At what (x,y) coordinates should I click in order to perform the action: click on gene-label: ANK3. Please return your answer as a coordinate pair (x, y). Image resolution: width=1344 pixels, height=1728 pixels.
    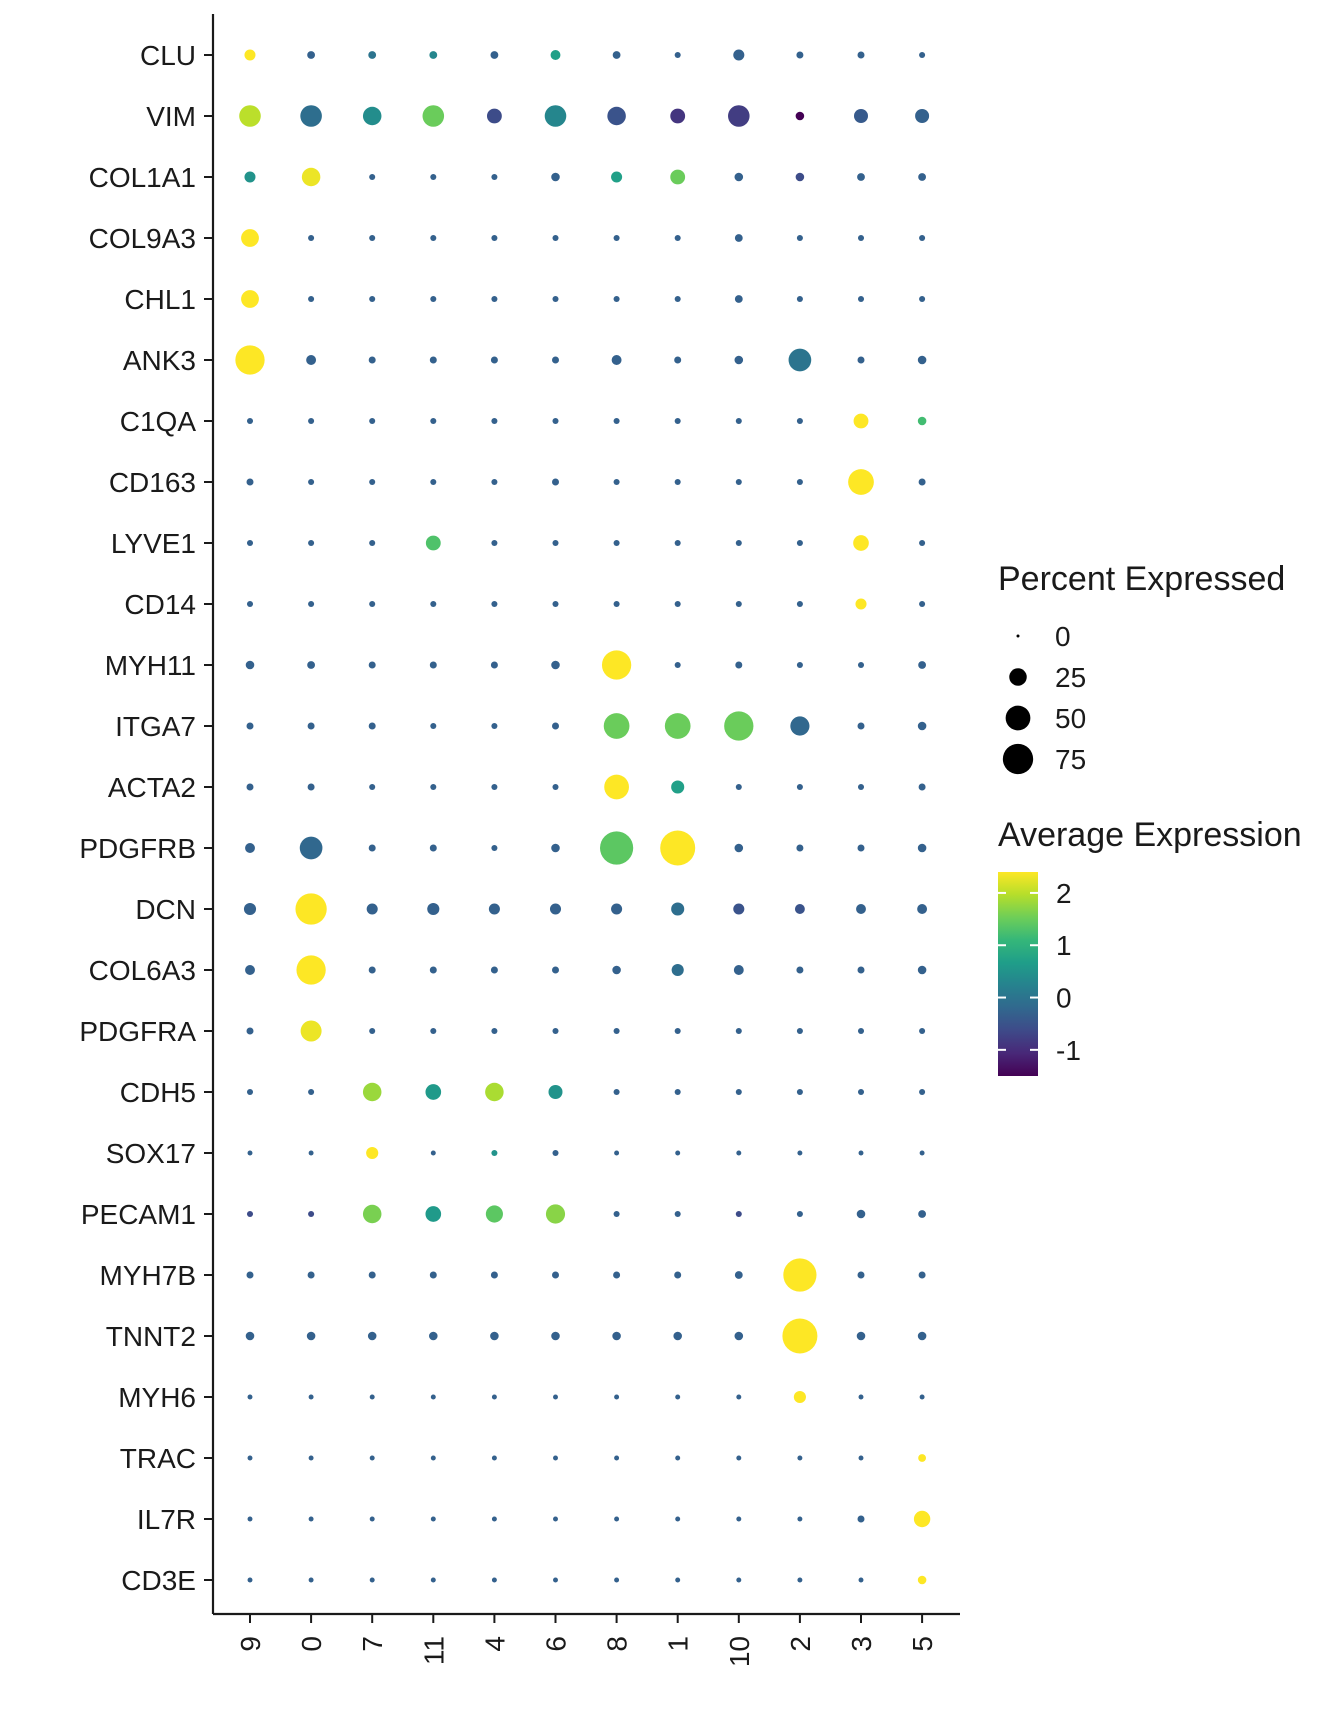
    Looking at the image, I should click on (159, 360).